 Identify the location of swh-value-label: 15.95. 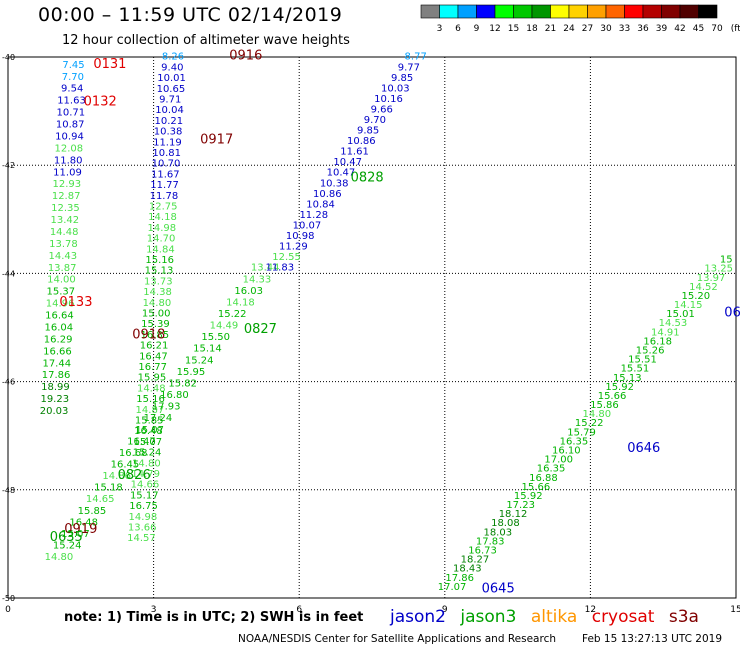
(191, 372).